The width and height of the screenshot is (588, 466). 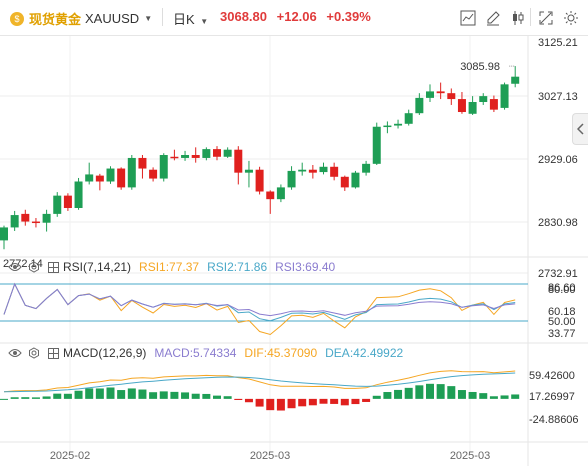 I want to click on symbol-selector: $ 现货黄金 XAUUSD ▼, so click(x=81, y=18).